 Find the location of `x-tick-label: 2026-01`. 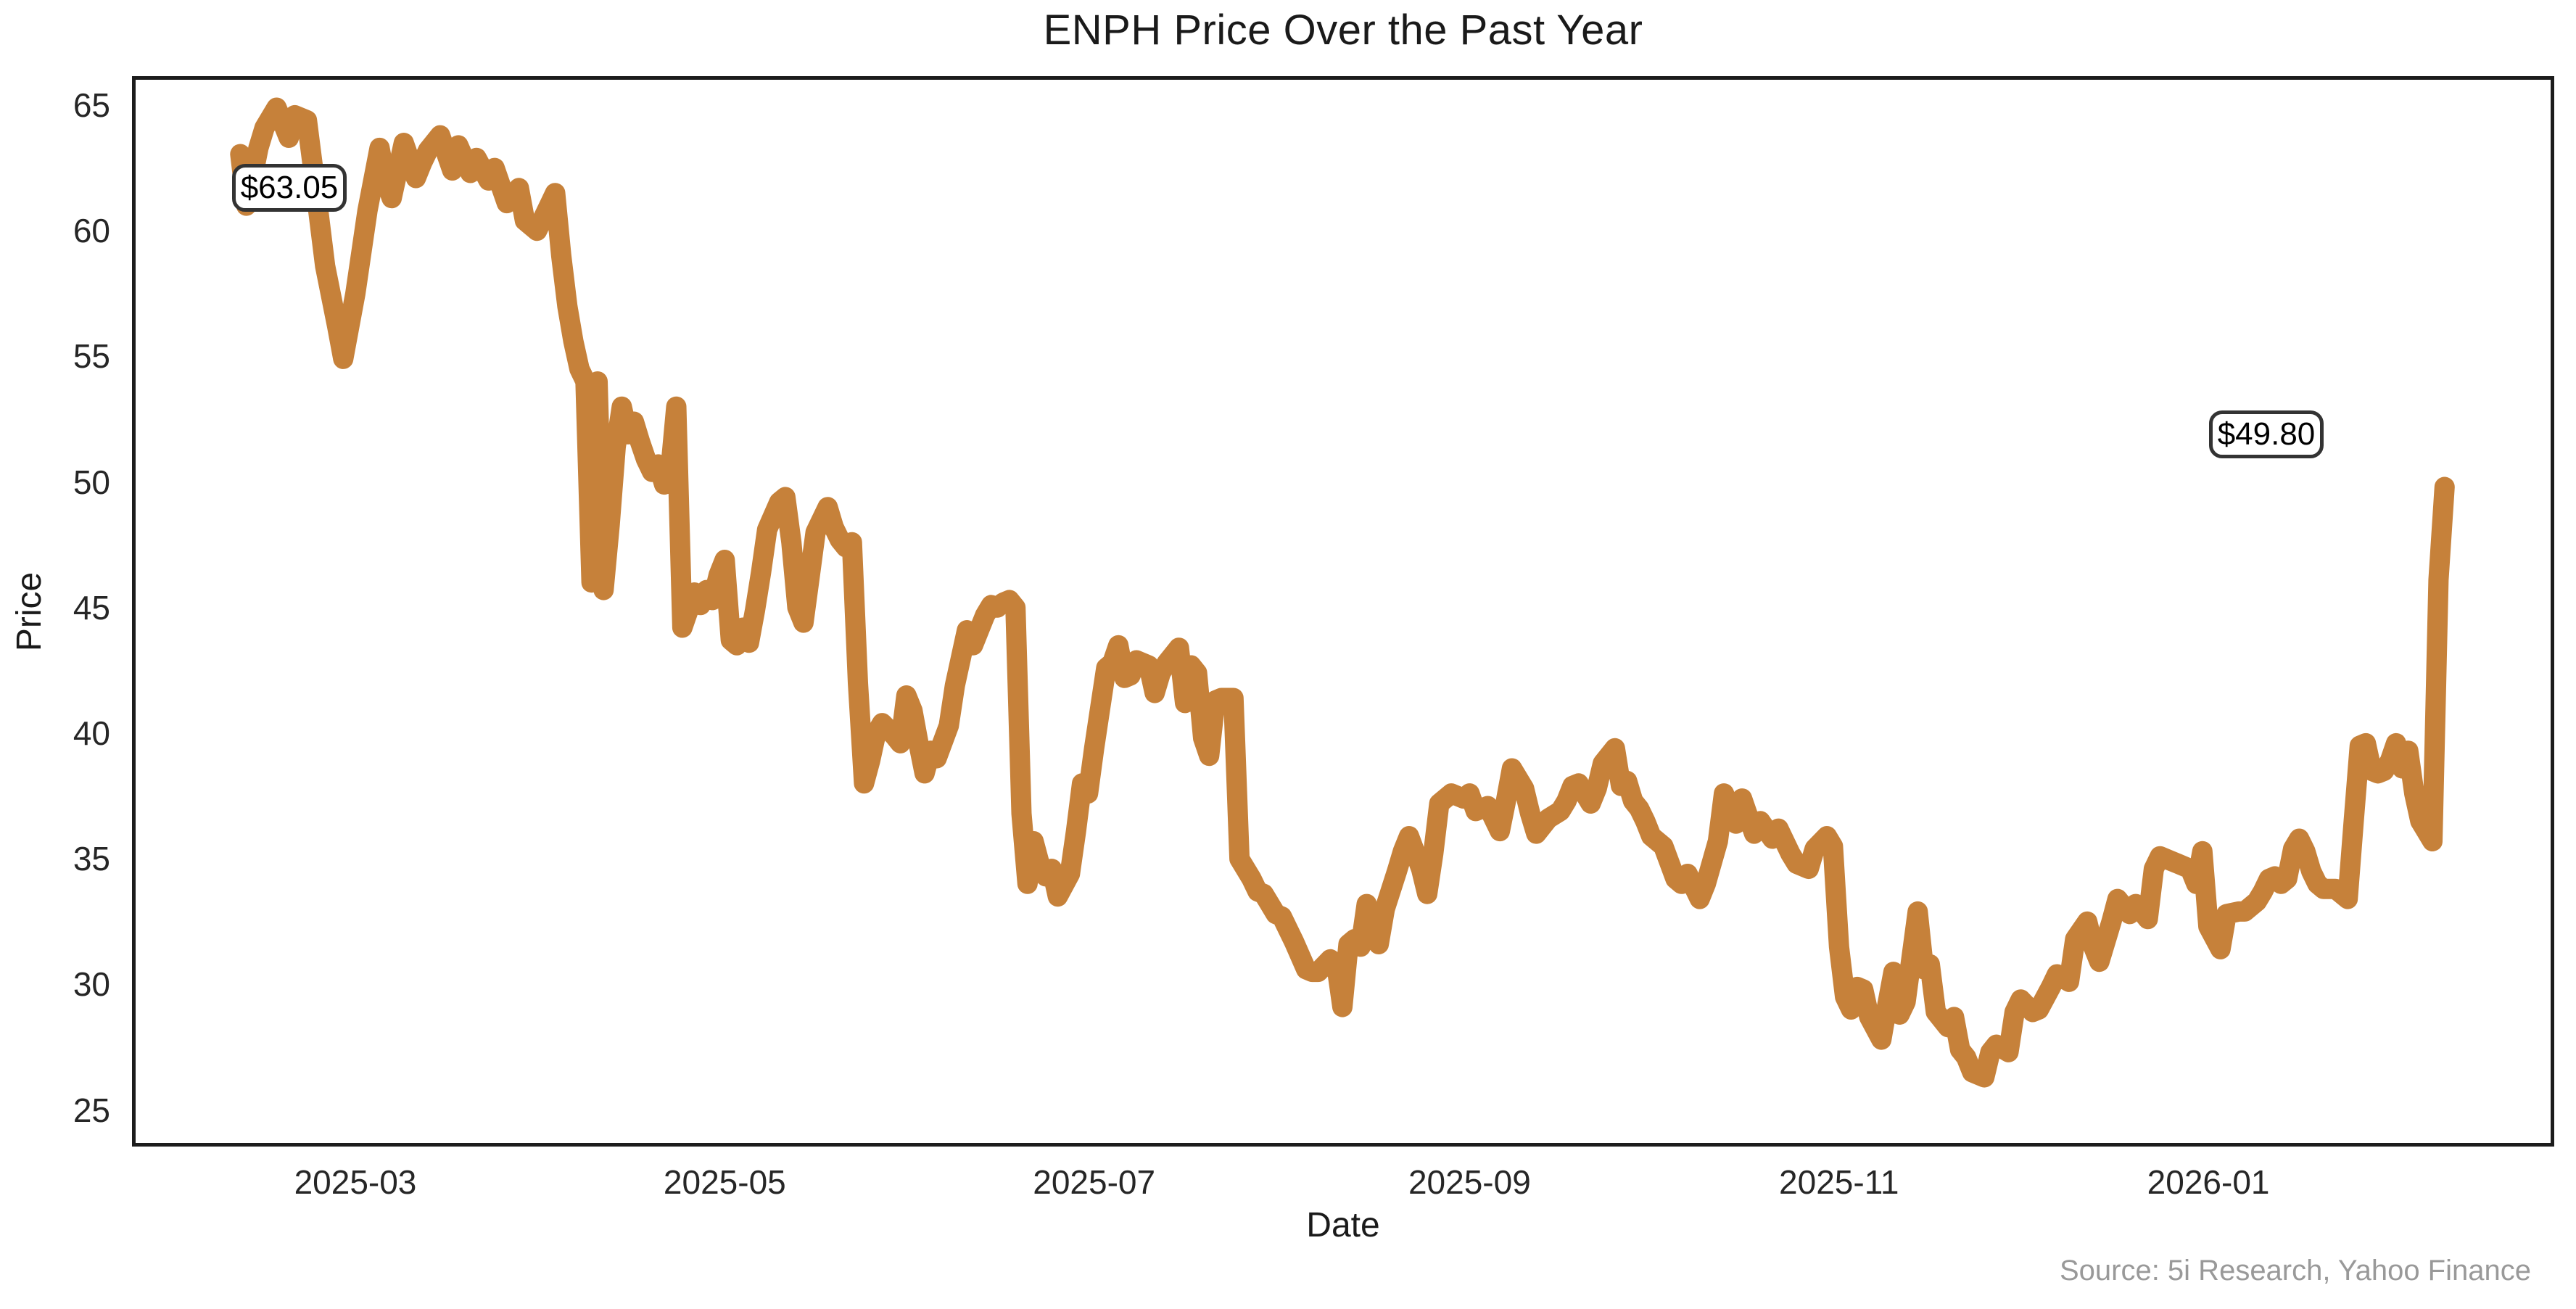

x-tick-label: 2026-01 is located at coordinates (2208, 1182).